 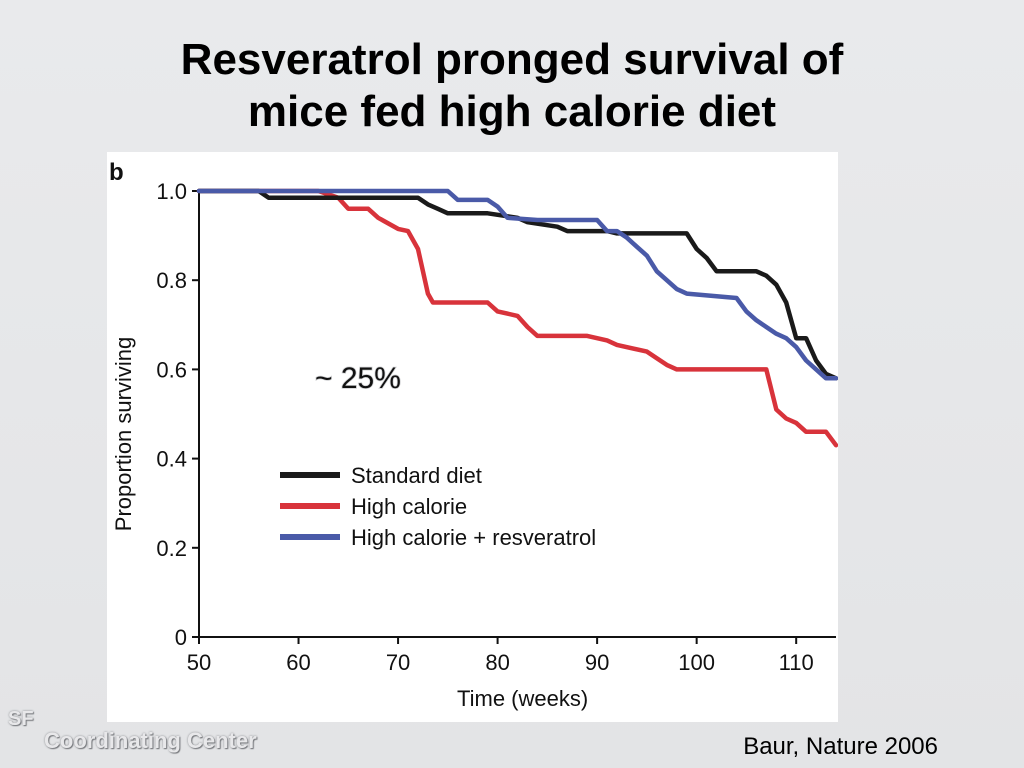 I want to click on x-tick-label: 60, so click(x=298, y=662).